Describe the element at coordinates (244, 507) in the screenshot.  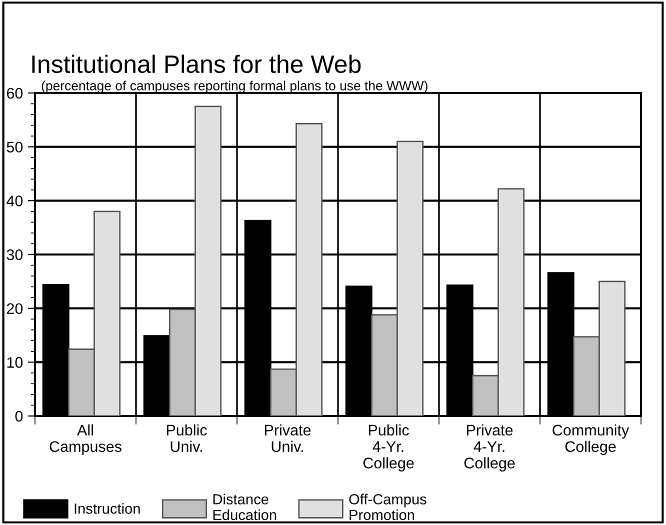
I see `legend-label: Distance Education` at that location.